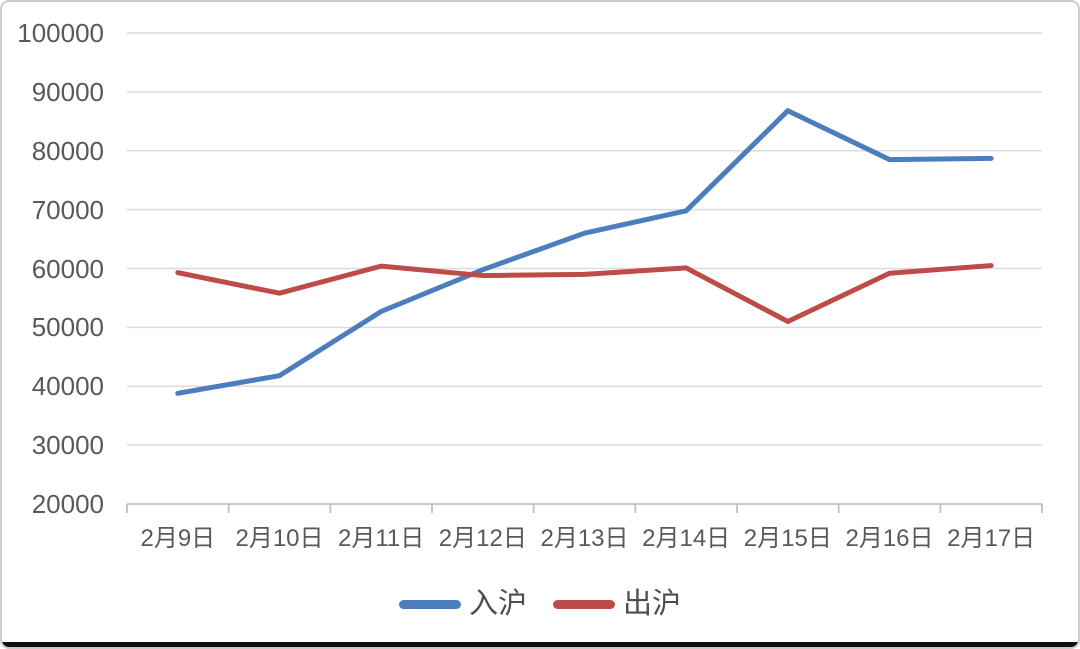 This screenshot has height=649, width=1080. I want to click on y-axis-label: 70000, so click(67, 209).